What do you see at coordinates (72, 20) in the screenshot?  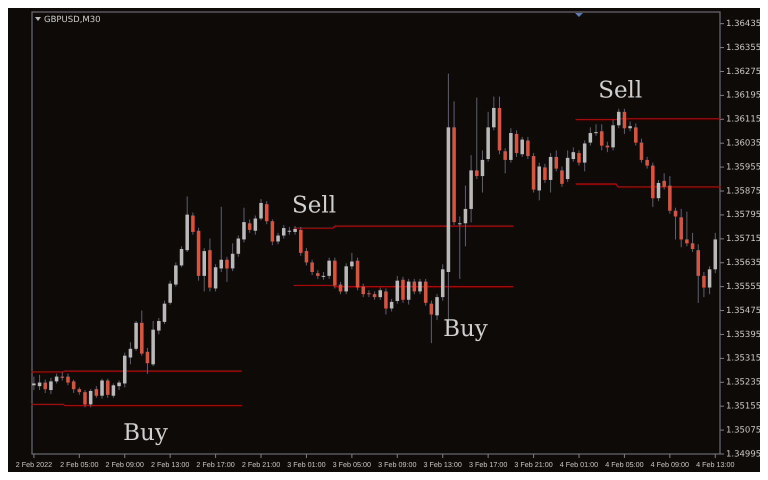 I see `chart-title: GBPUSD,M30` at bounding box center [72, 20].